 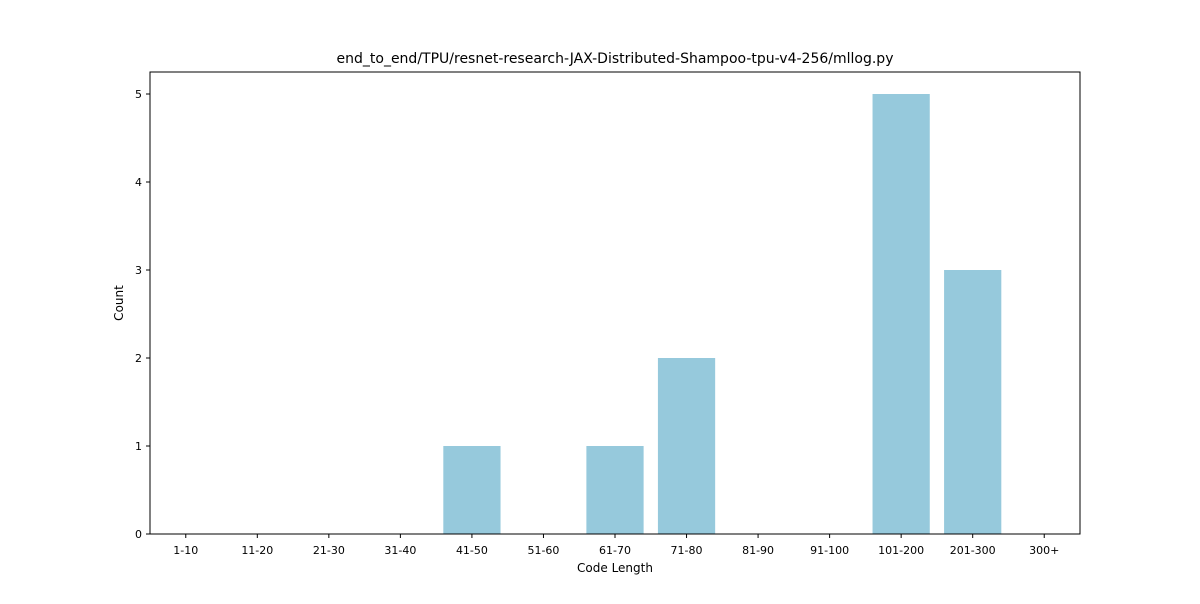 I want to click on x-axis-label: Code Length, so click(x=615, y=568).